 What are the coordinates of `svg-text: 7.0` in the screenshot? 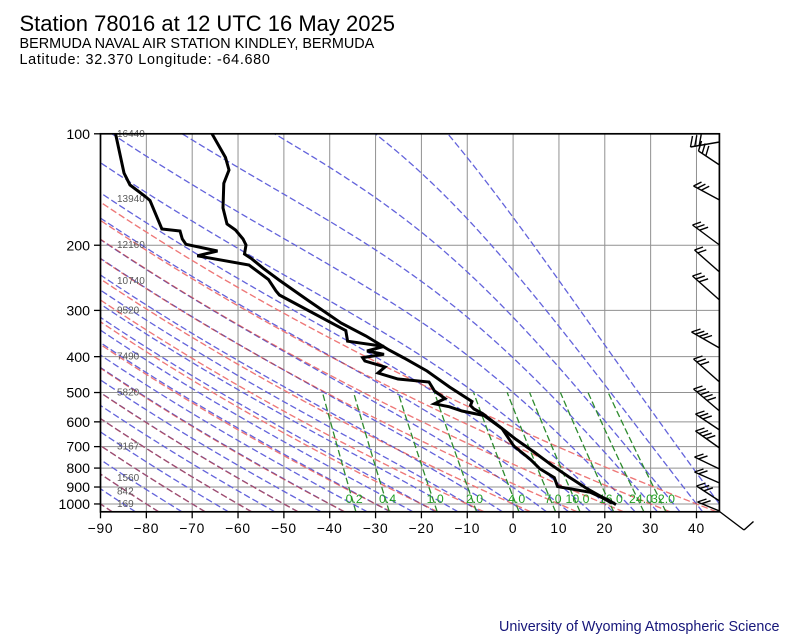 It's located at (553, 499).